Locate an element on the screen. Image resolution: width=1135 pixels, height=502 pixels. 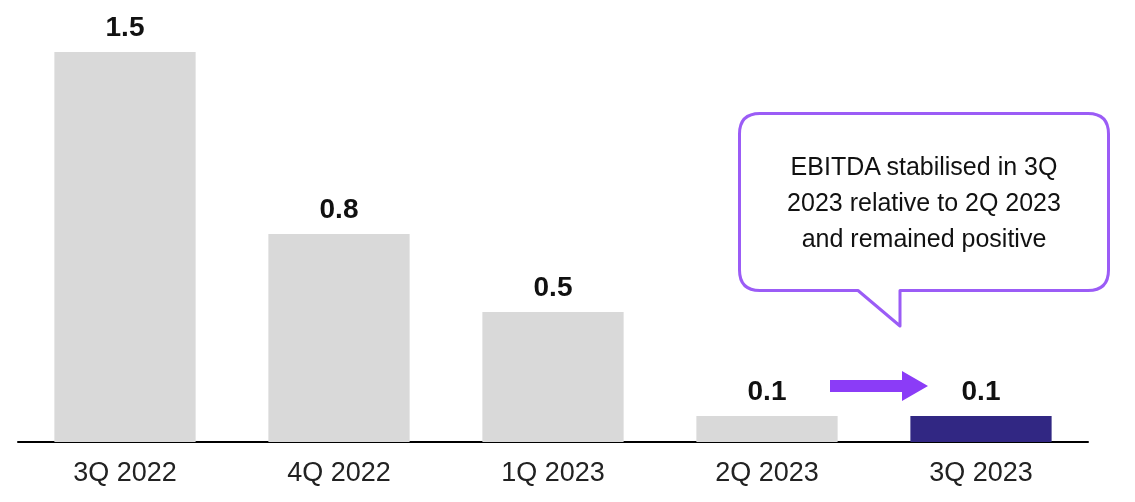
x-tick-label: 4Q 2022 is located at coordinates (339, 471).